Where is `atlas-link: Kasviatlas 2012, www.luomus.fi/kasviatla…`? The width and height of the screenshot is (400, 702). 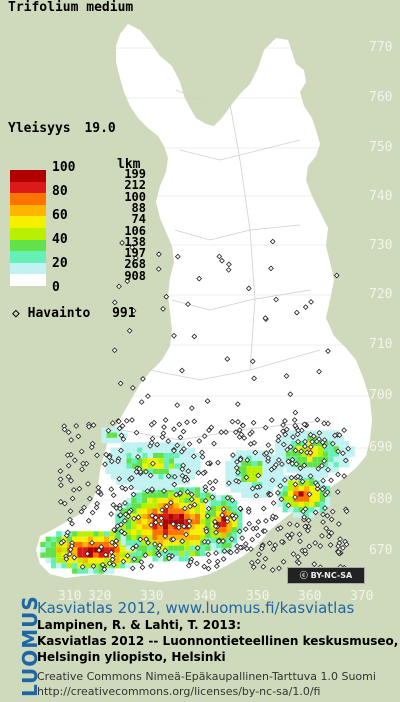
atlas-link: Kasviatlas 2012, www.luomus.fi/kasviatla… is located at coordinates (196, 608).